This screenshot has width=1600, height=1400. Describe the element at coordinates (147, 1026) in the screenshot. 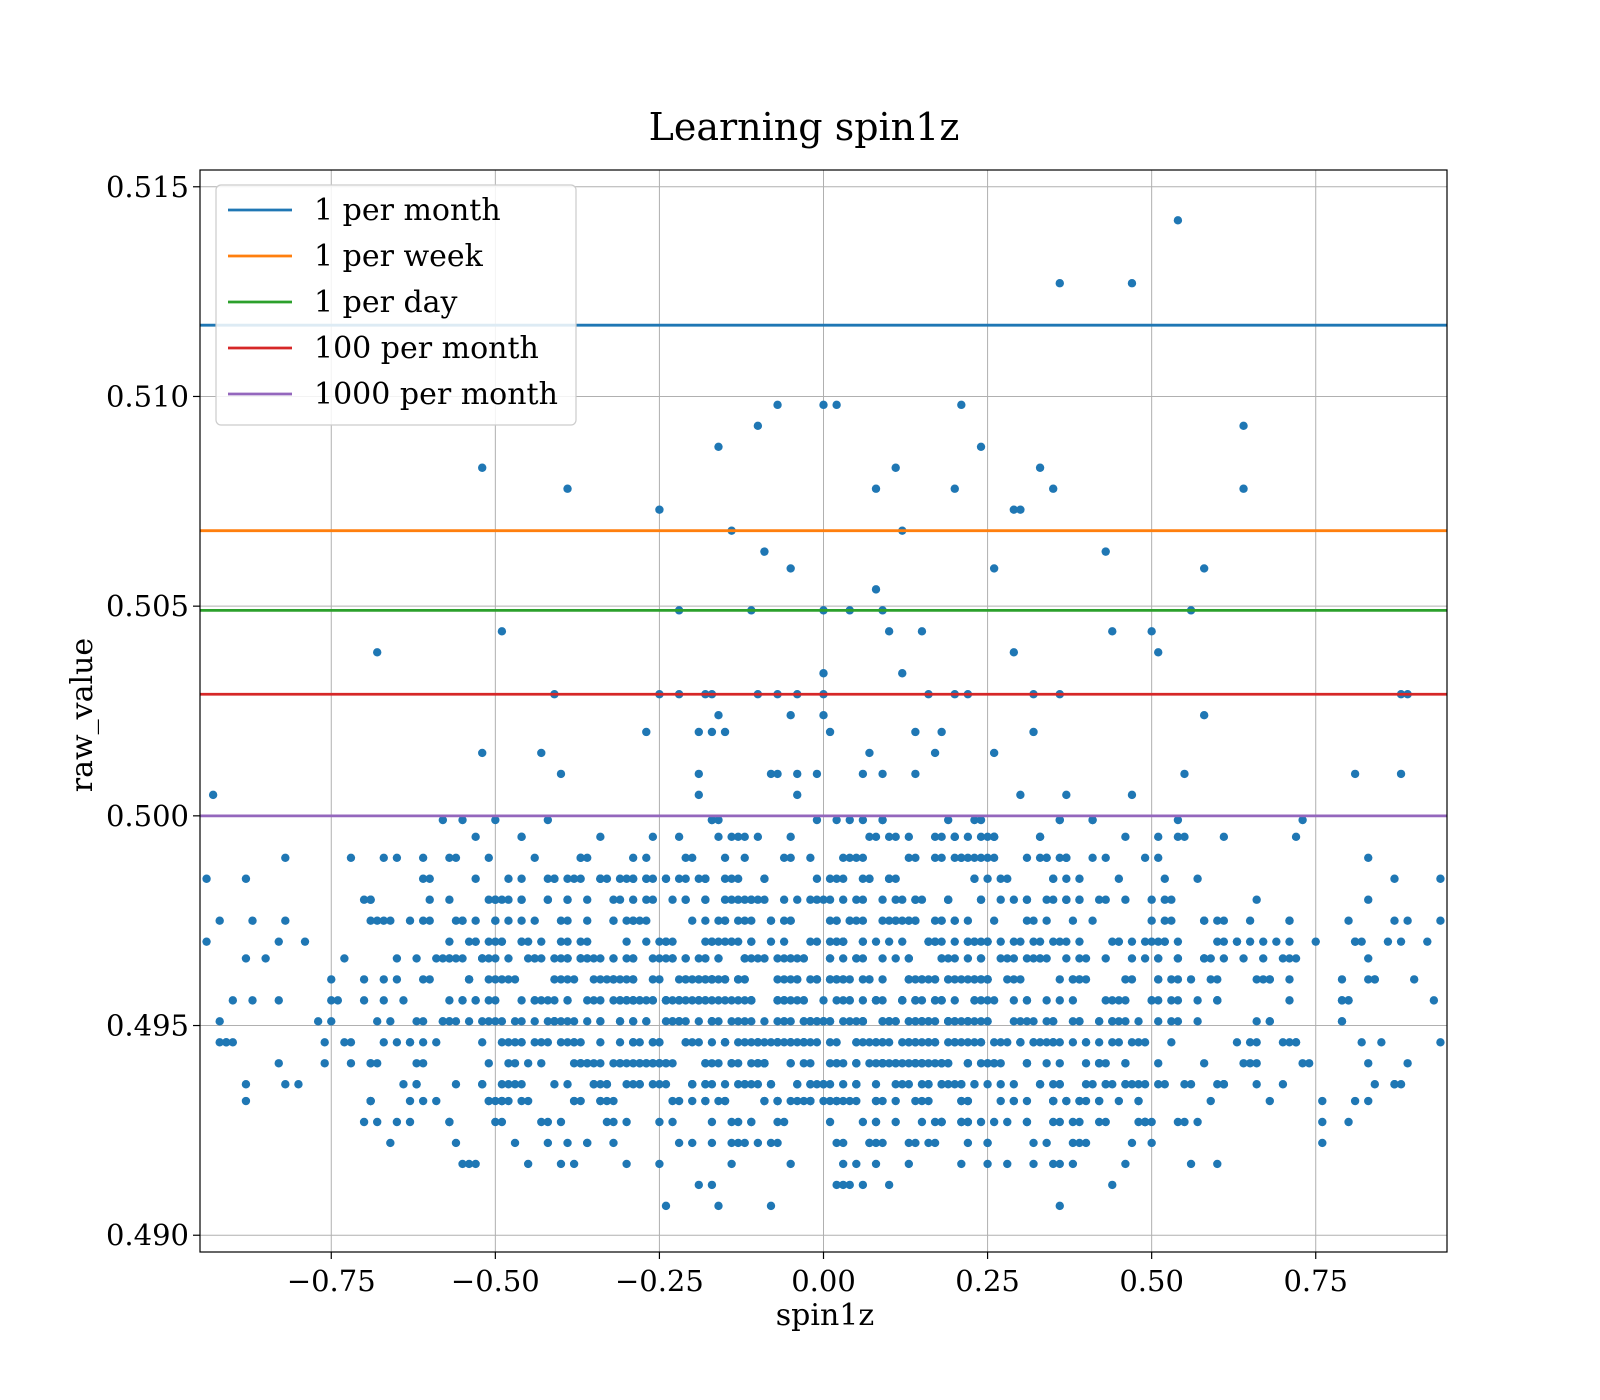

I see `y-tick-label: 0.495` at that location.